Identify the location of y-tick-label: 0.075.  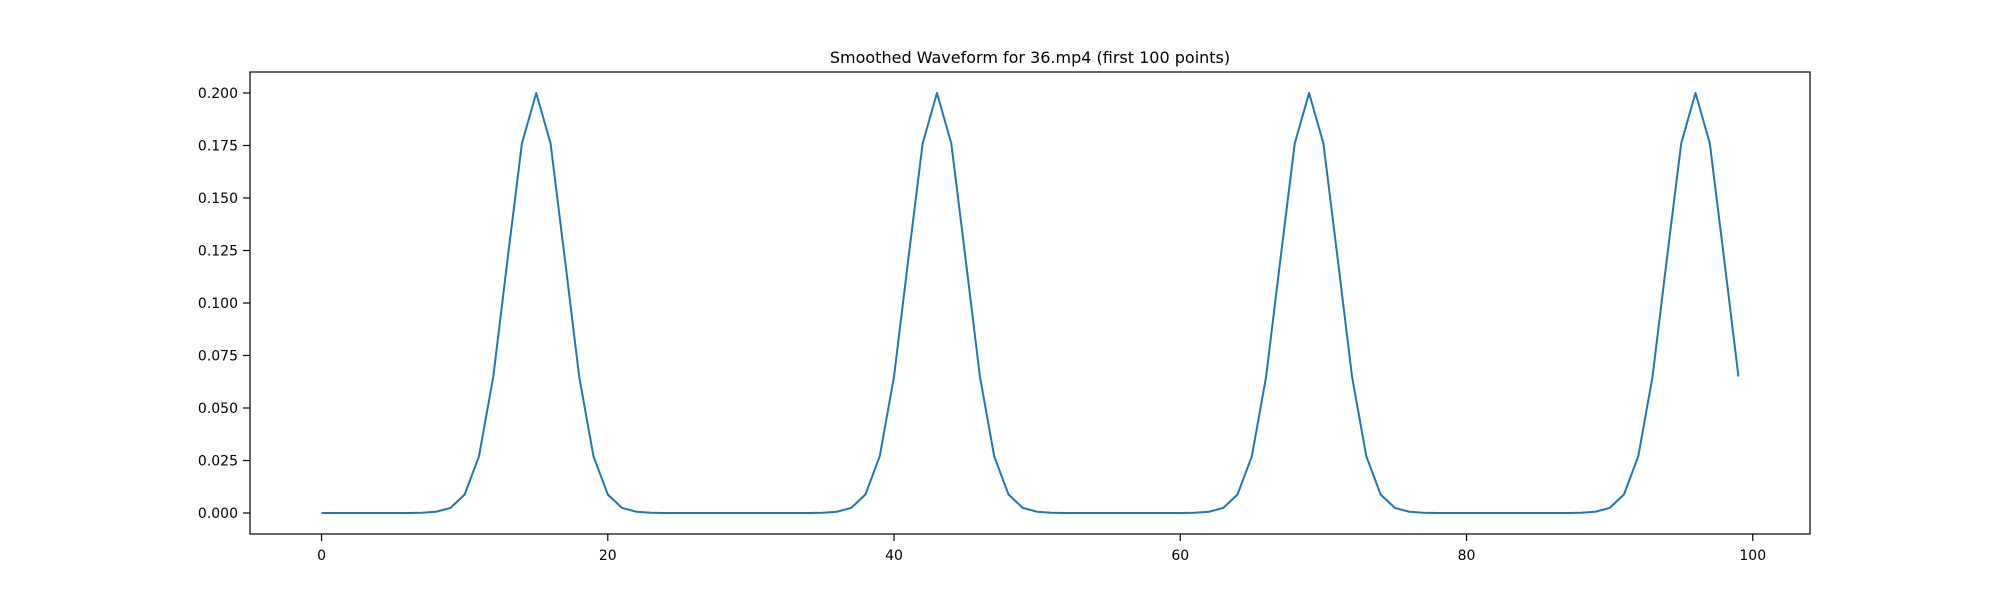
(218, 357).